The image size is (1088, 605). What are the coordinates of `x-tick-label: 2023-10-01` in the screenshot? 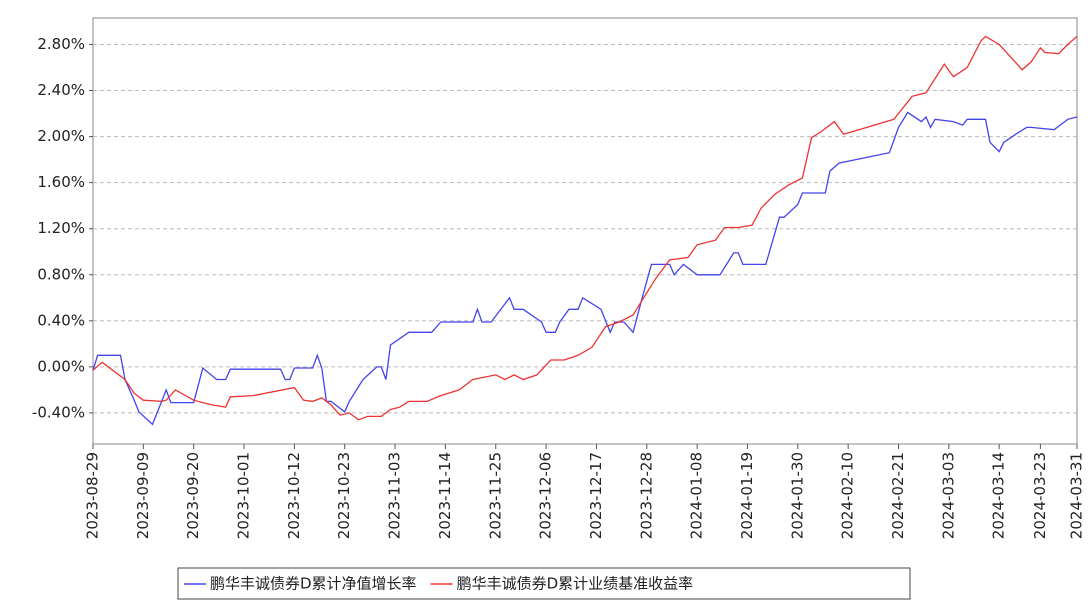 It's located at (244, 495).